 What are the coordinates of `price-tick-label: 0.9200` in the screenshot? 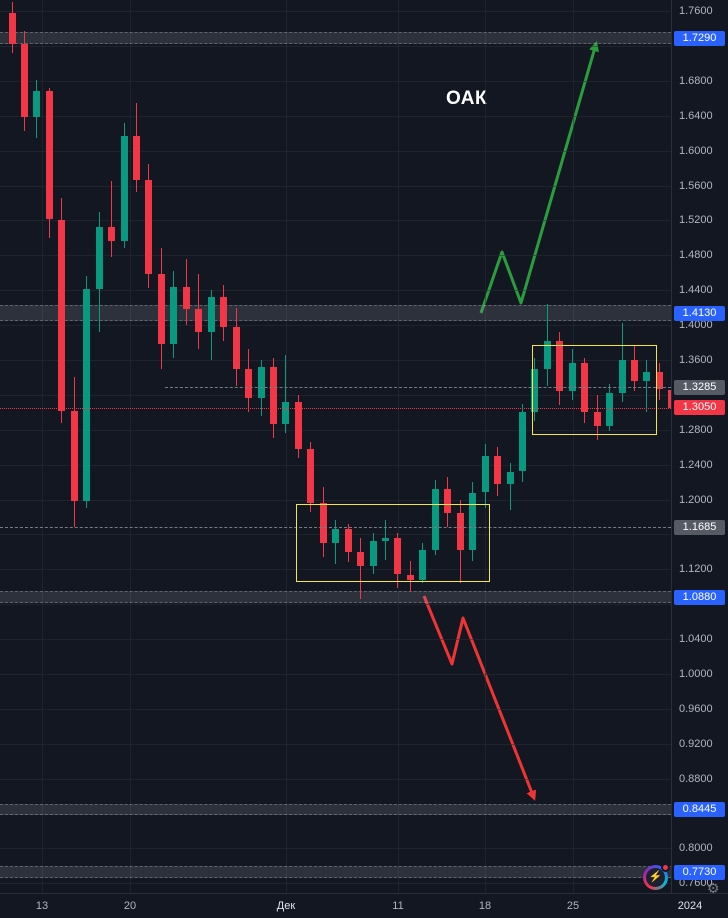 It's located at (696, 743).